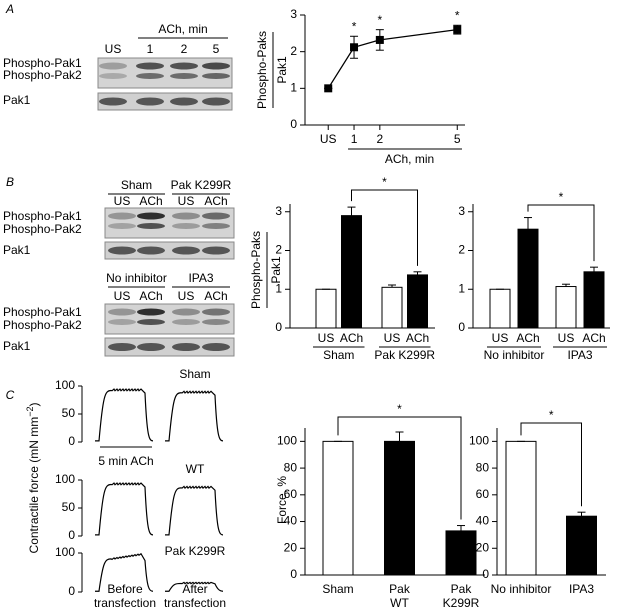 The height and width of the screenshot is (615, 622). What do you see at coordinates (379, 139) in the screenshot?
I see `x-tick-label: 2` at bounding box center [379, 139].